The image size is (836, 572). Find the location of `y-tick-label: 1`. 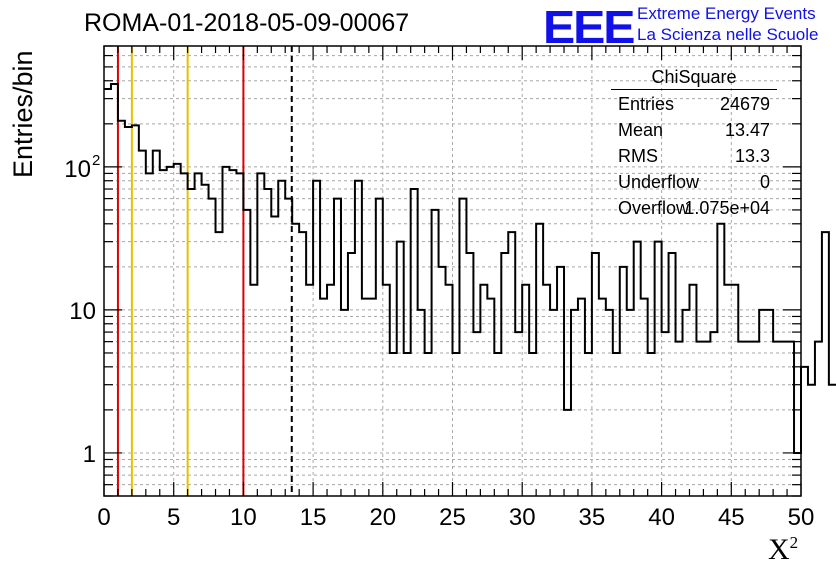

y-tick-label: 1 is located at coordinates (89, 454).